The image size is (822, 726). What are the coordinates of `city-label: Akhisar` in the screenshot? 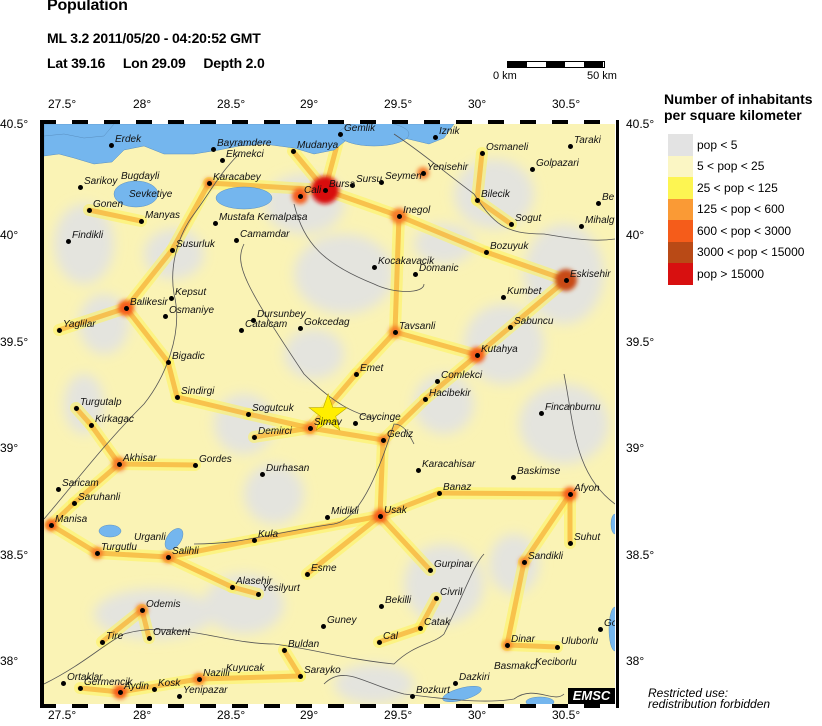 It's located at (140, 458).